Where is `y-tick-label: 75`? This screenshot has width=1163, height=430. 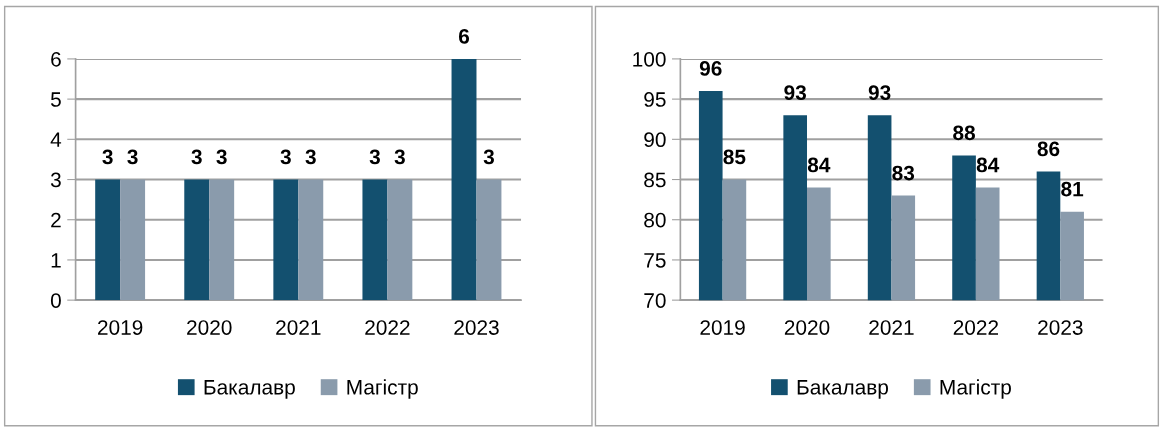 y-tick-label: 75 is located at coordinates (655, 260).